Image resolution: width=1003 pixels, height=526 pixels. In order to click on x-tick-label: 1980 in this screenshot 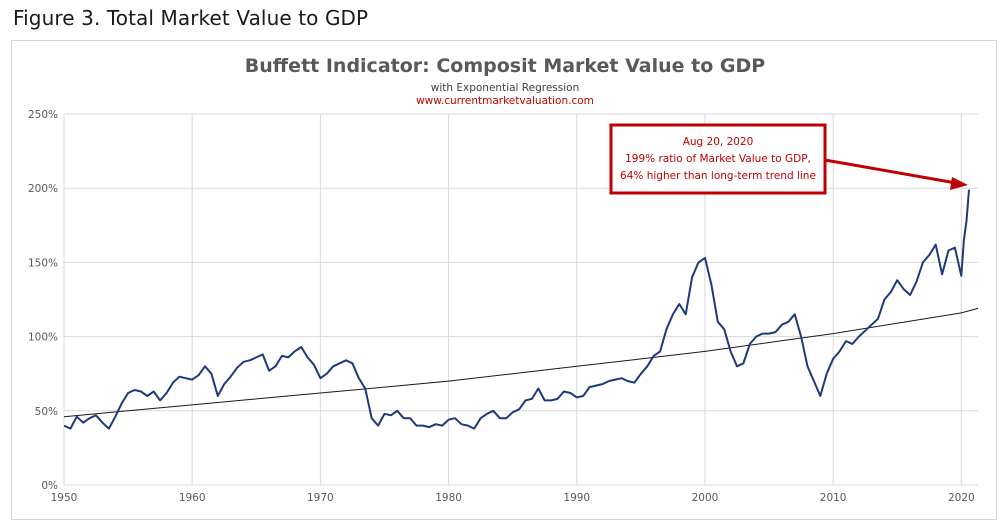, I will do `click(448, 498)`.